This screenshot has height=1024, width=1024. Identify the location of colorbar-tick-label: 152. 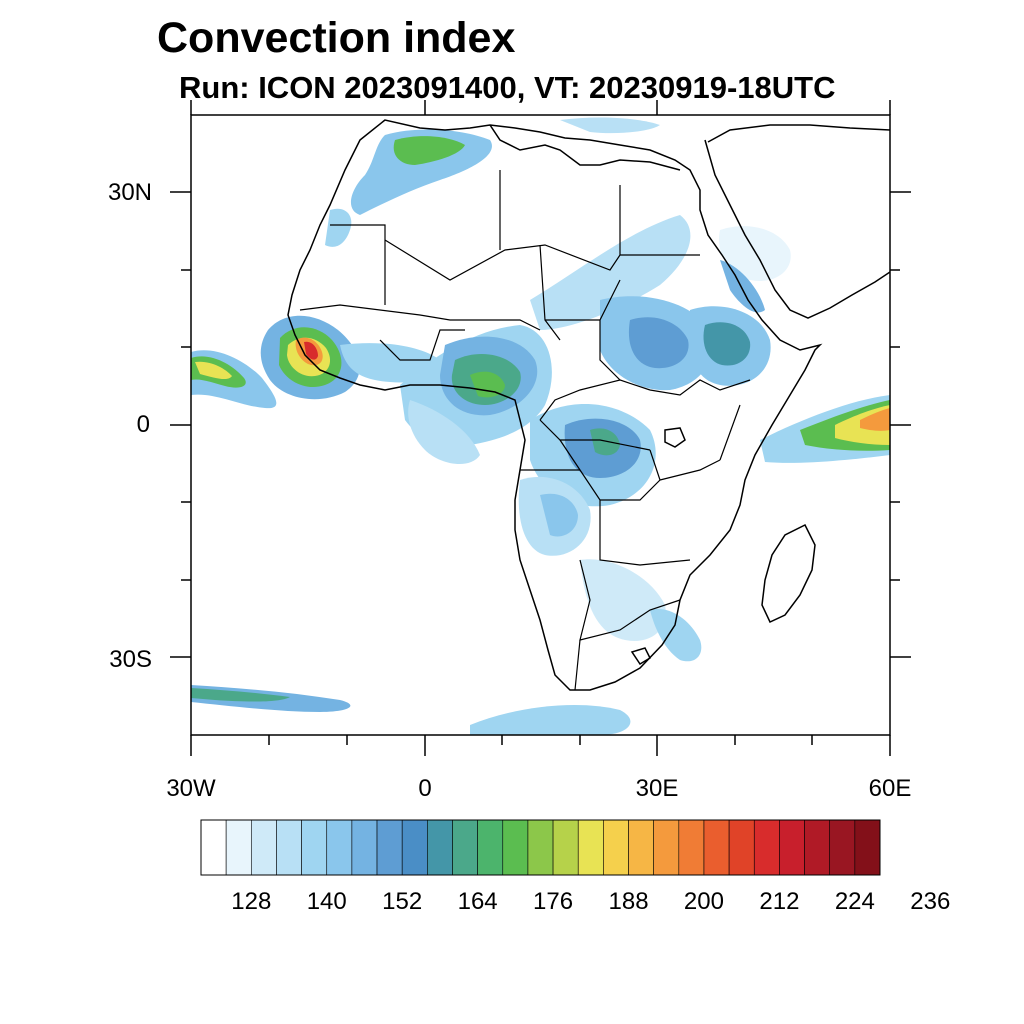
(402, 901).